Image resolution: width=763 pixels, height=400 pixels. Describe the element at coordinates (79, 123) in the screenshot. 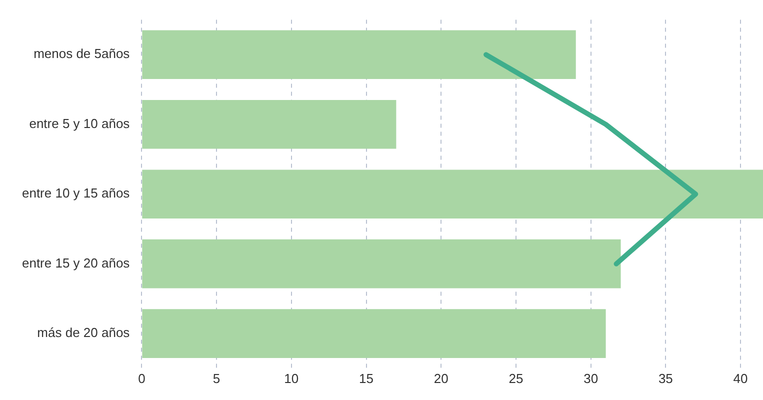

I see `y-tick-label: entre 5 y 10 años` at that location.